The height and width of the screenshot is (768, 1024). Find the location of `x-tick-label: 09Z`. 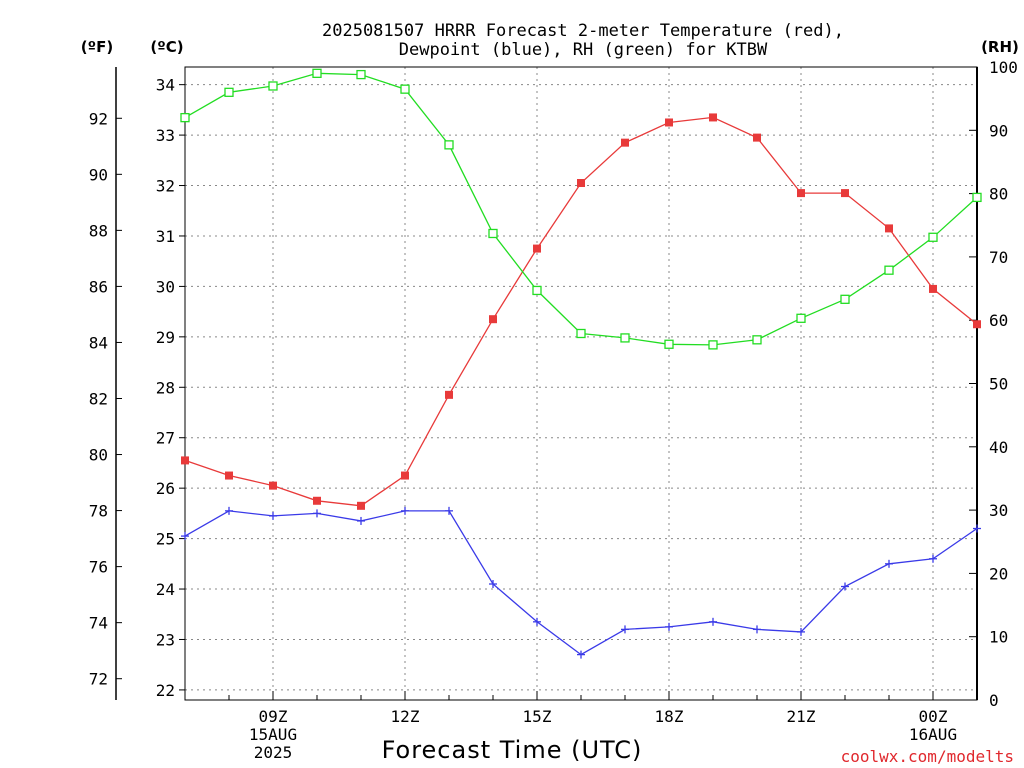

x-tick-label: 09Z is located at coordinates (273, 716).